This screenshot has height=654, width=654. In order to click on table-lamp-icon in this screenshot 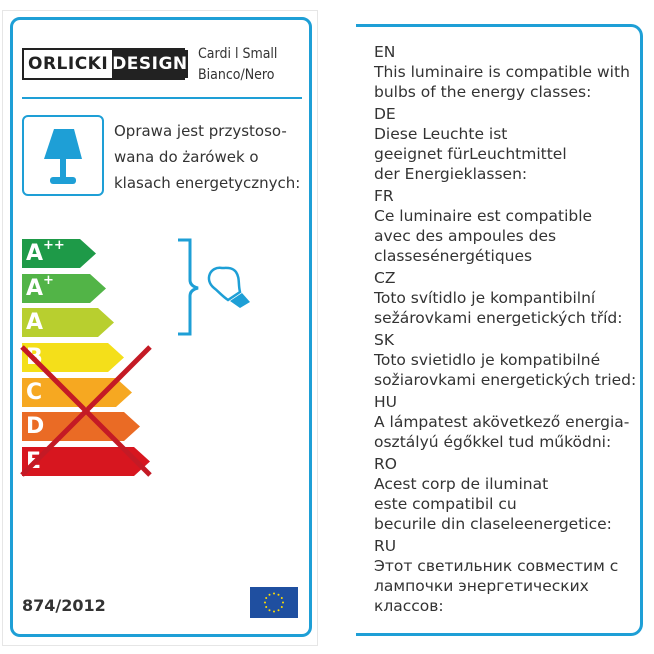, I will do `click(63, 155)`.